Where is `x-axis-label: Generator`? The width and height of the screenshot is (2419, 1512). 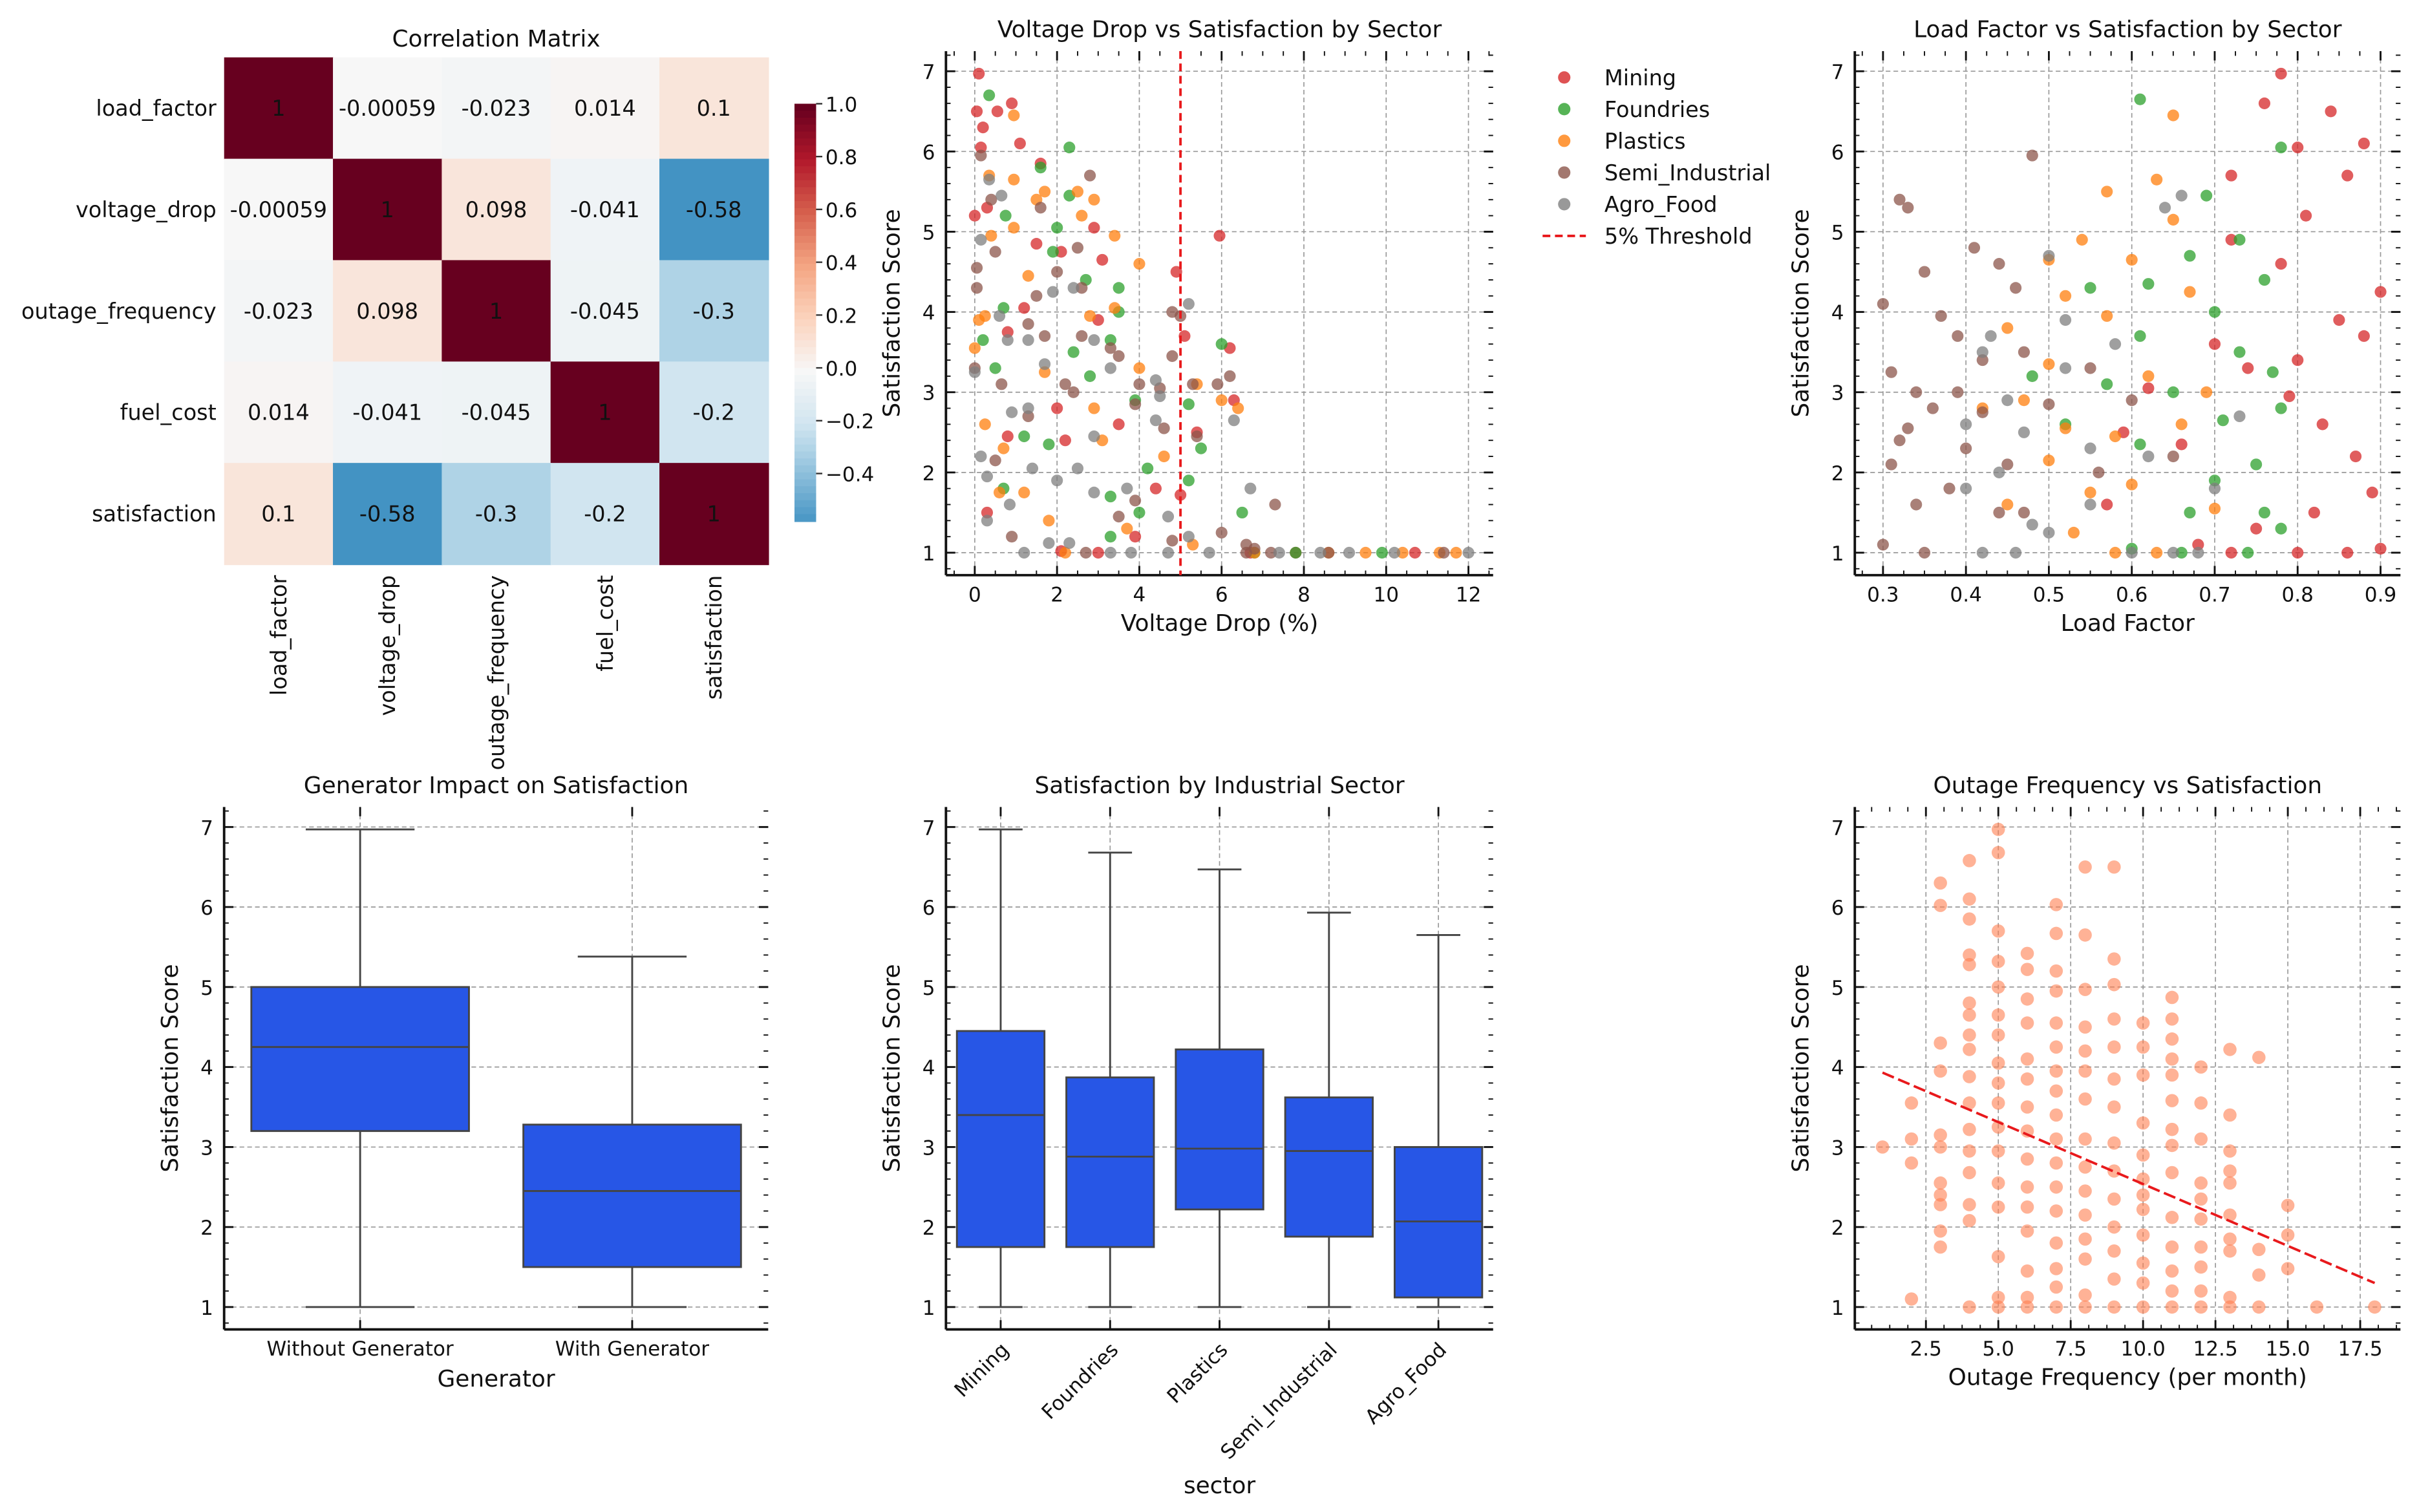 x-axis-label: Generator is located at coordinates (496, 1379).